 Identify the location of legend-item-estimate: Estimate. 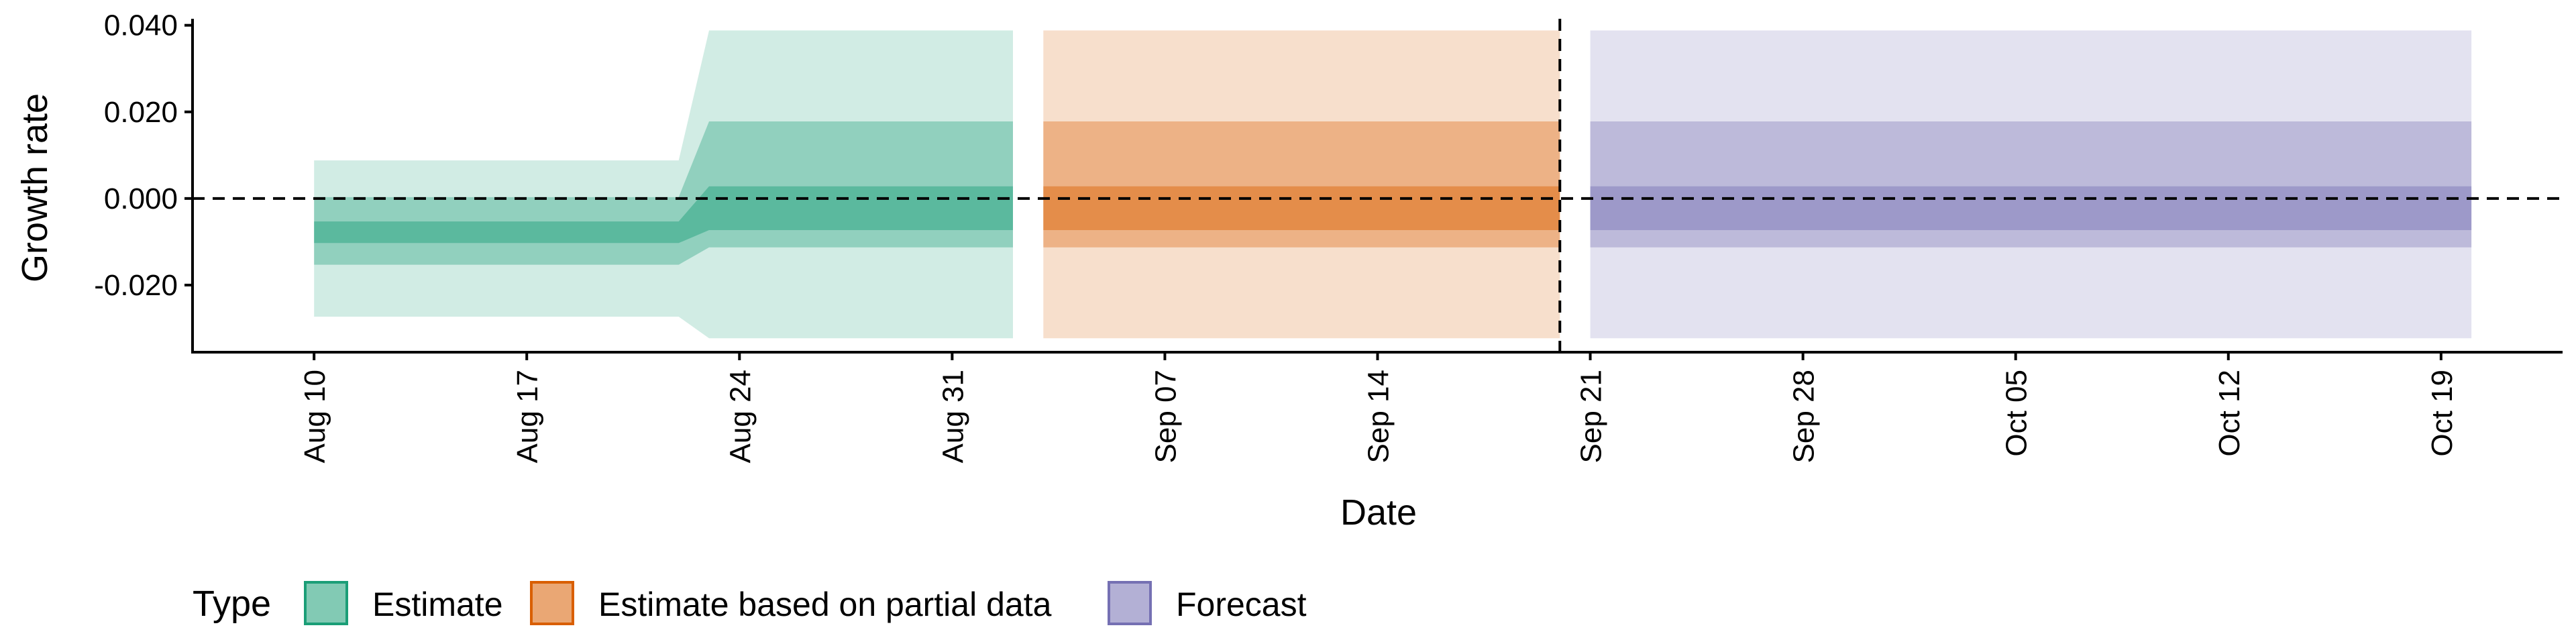
(403, 603).